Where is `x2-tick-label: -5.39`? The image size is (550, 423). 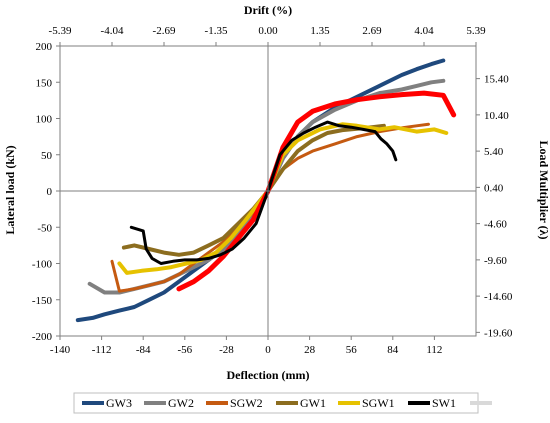
x2-tick-label: -5.39 is located at coordinates (60, 31).